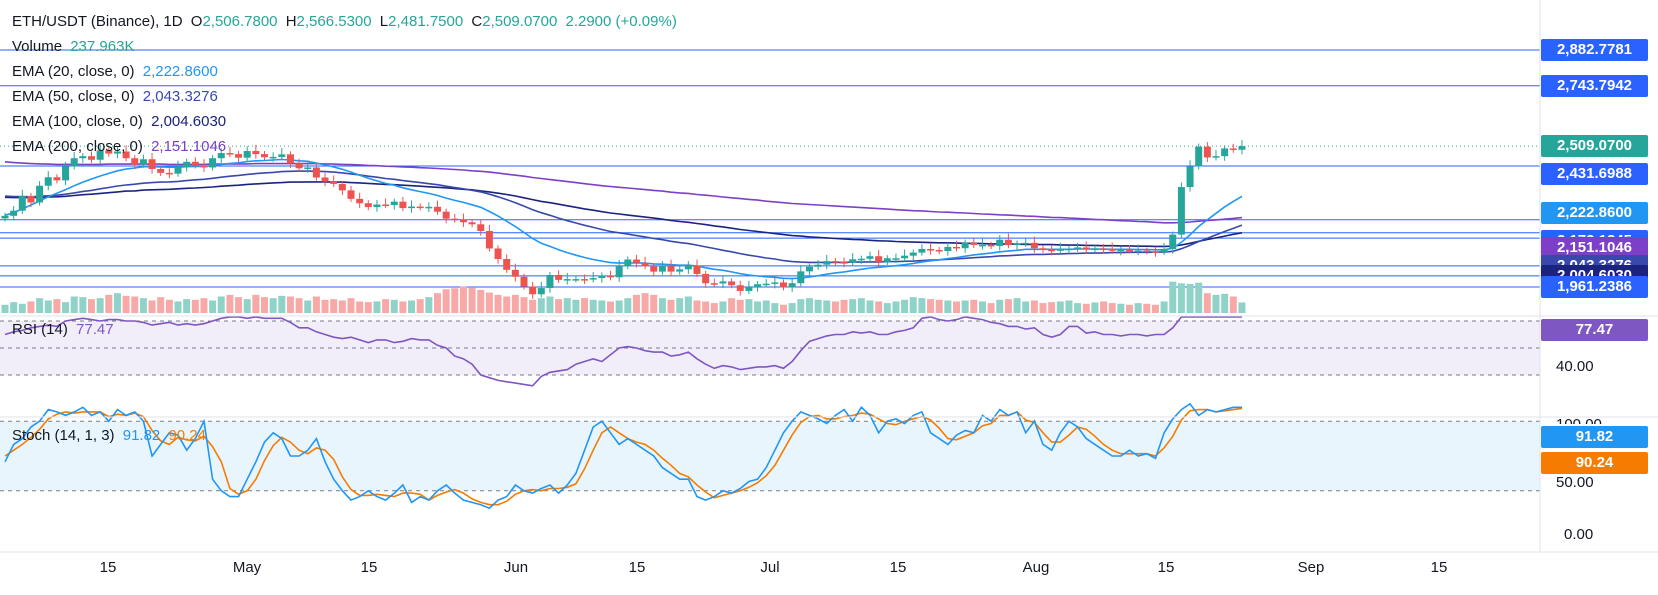 This screenshot has width=1658, height=595. Describe the element at coordinates (240, 21) in the screenshot. I see `open-value: 2,506.7800` at that location.